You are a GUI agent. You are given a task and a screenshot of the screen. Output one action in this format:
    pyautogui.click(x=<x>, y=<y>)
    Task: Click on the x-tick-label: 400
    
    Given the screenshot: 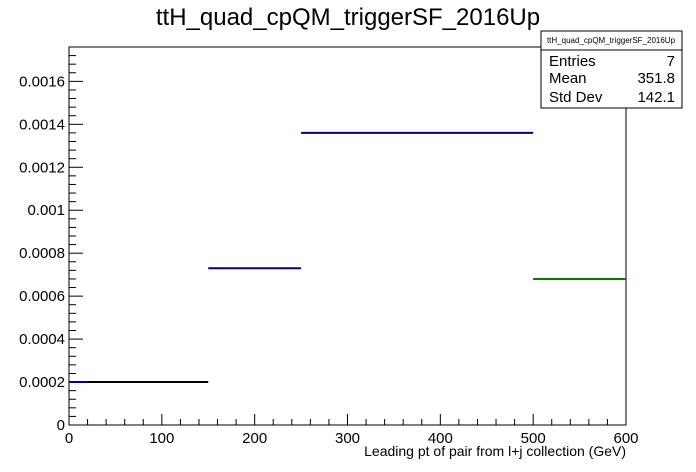 What is the action you would take?
    pyautogui.click(x=440, y=438)
    